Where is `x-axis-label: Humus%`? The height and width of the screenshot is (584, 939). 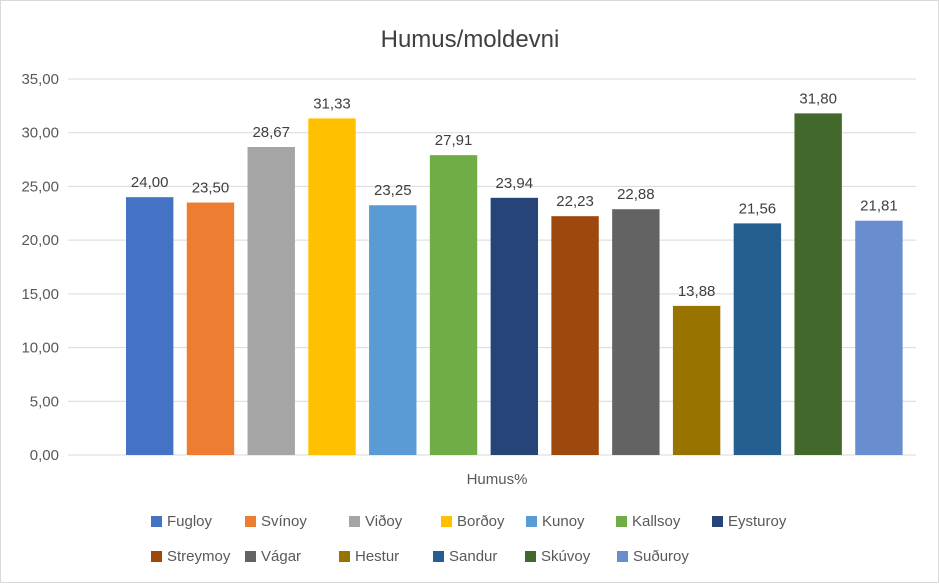
x-axis-label: Humus% is located at coordinates (497, 479).